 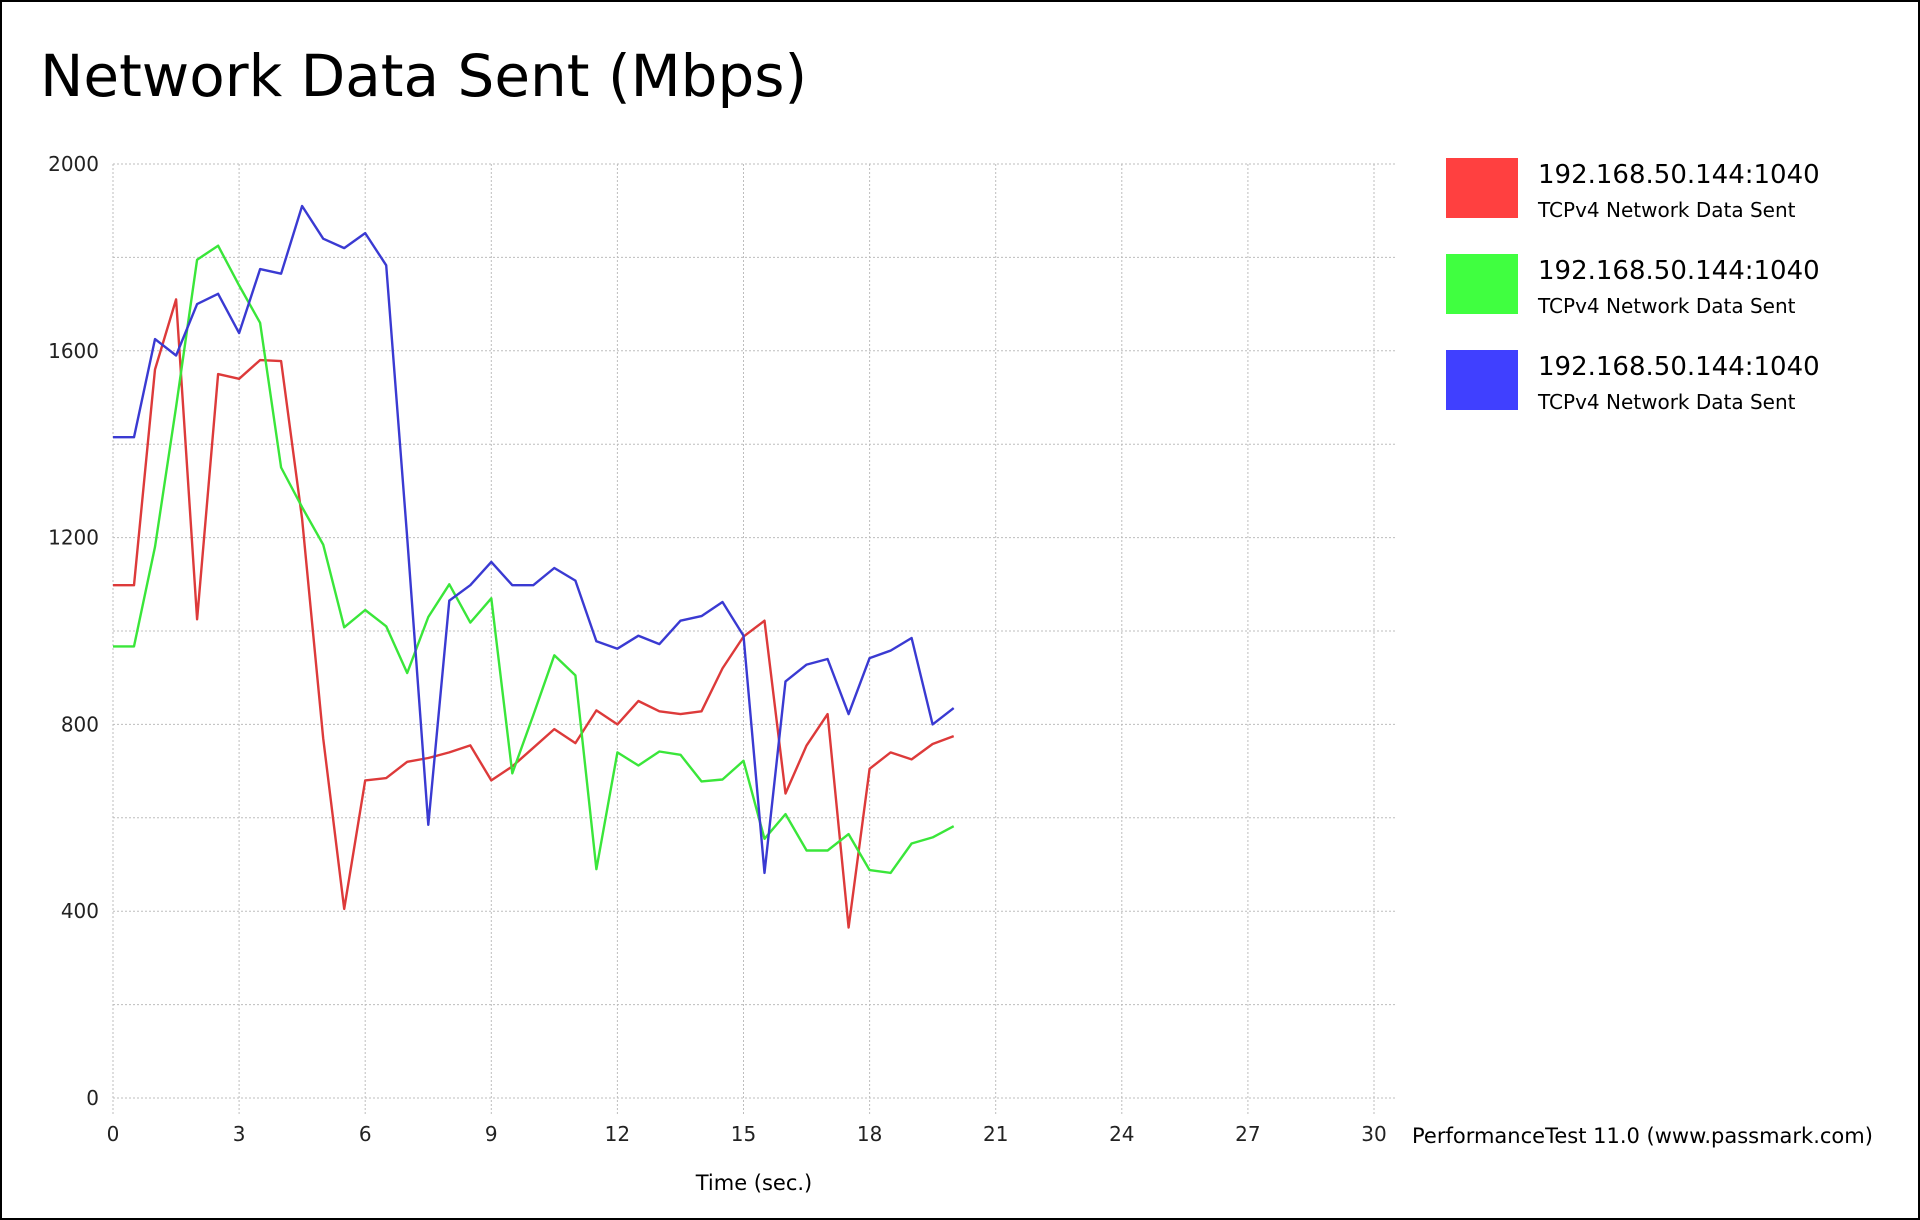 What do you see at coordinates (754, 1183) in the screenshot?
I see `x-axis-label: Time (sec.)` at bounding box center [754, 1183].